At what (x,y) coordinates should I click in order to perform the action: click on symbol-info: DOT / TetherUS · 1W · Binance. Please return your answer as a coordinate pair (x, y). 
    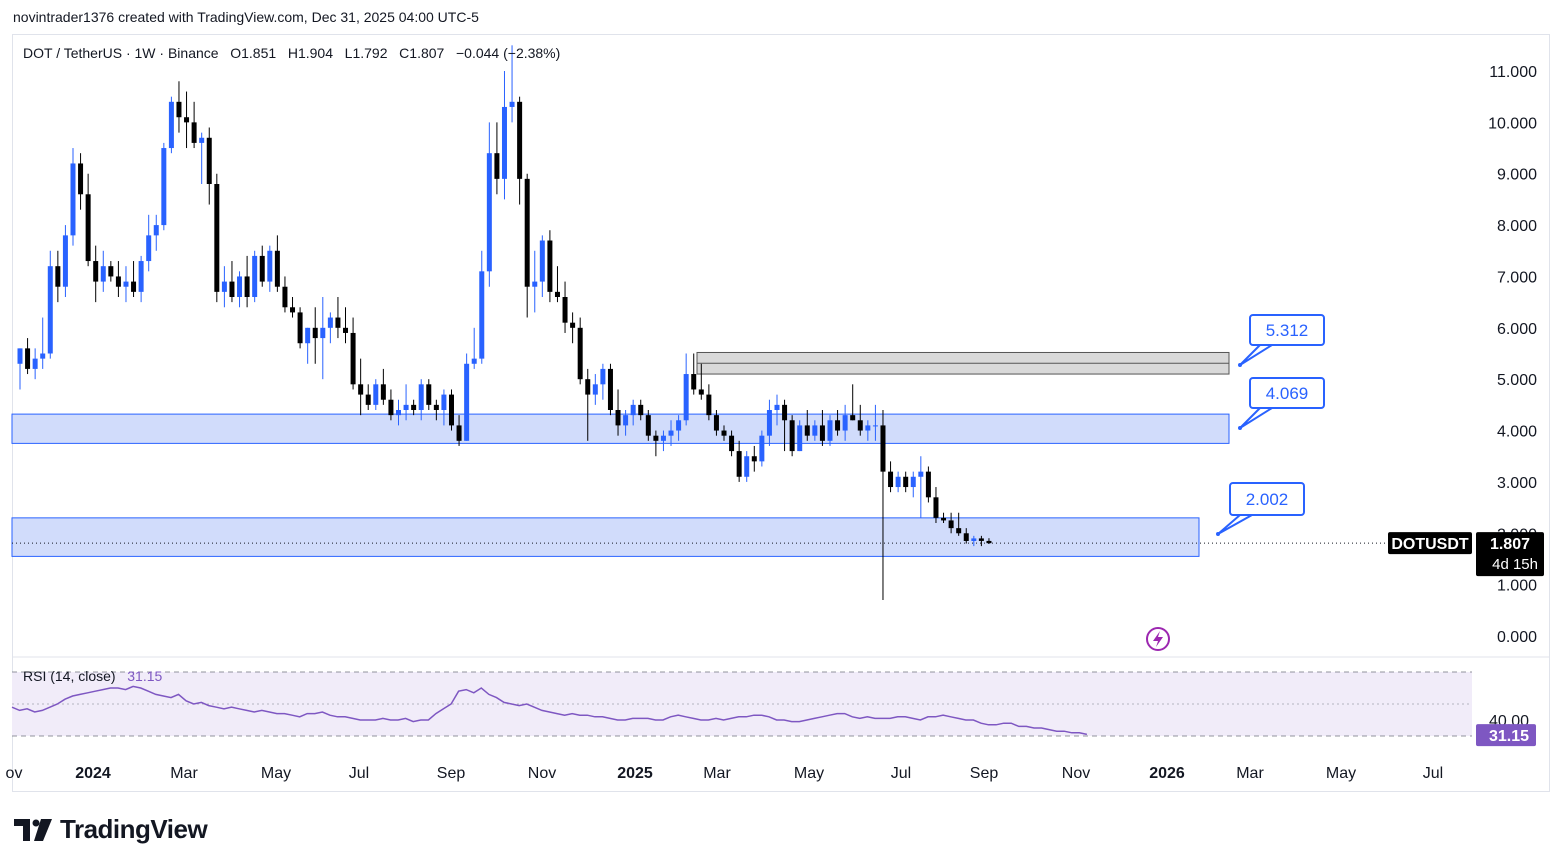
    Looking at the image, I should click on (121, 53).